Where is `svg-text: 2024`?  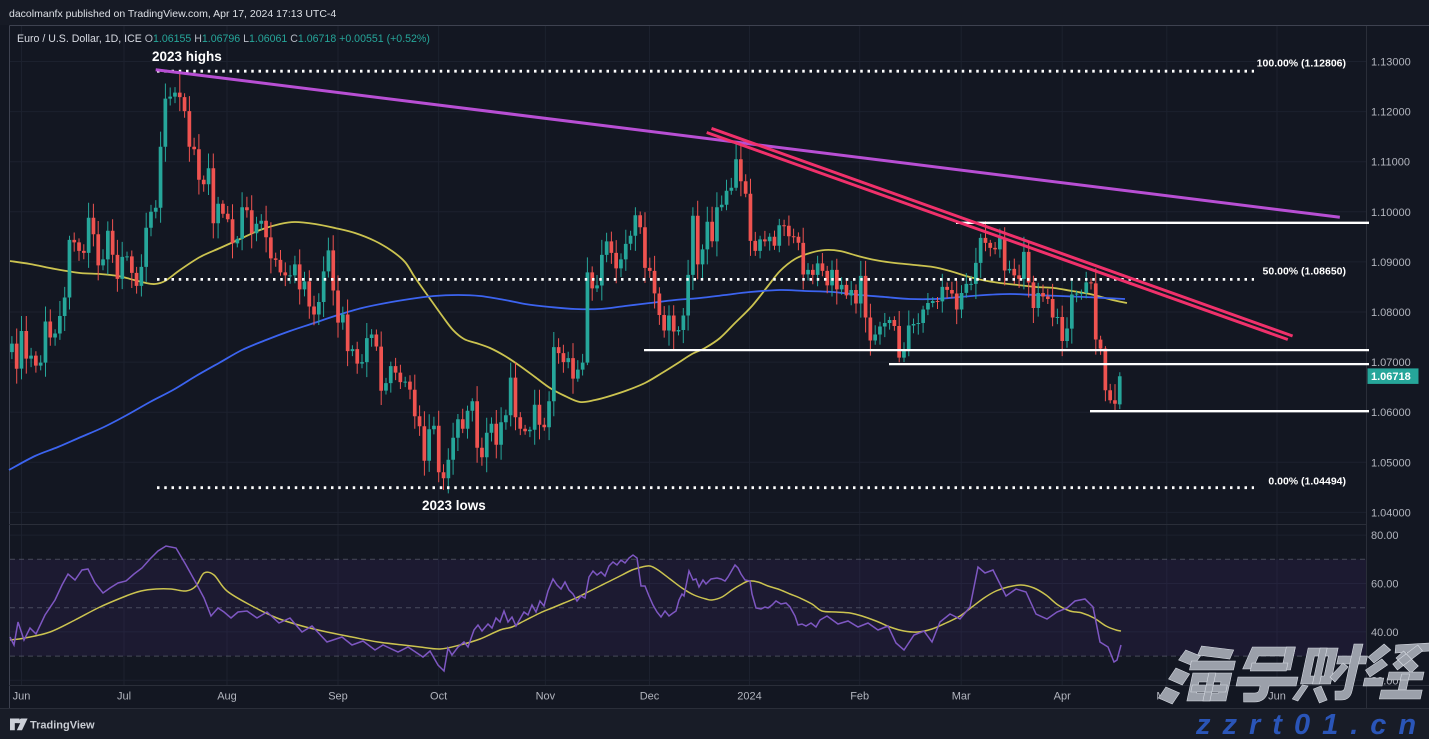
svg-text: 2024 is located at coordinates (749, 697).